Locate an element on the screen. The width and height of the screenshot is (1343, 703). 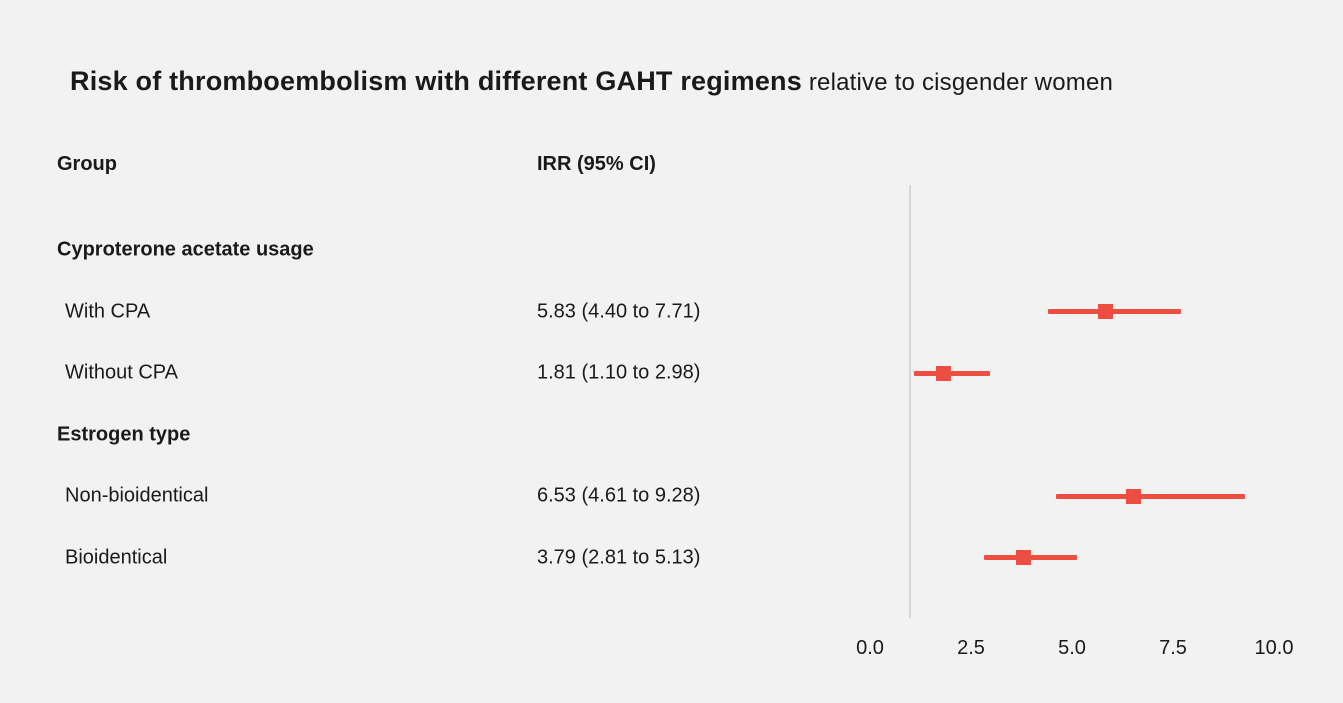
row-label: With CPA is located at coordinates (108, 311).